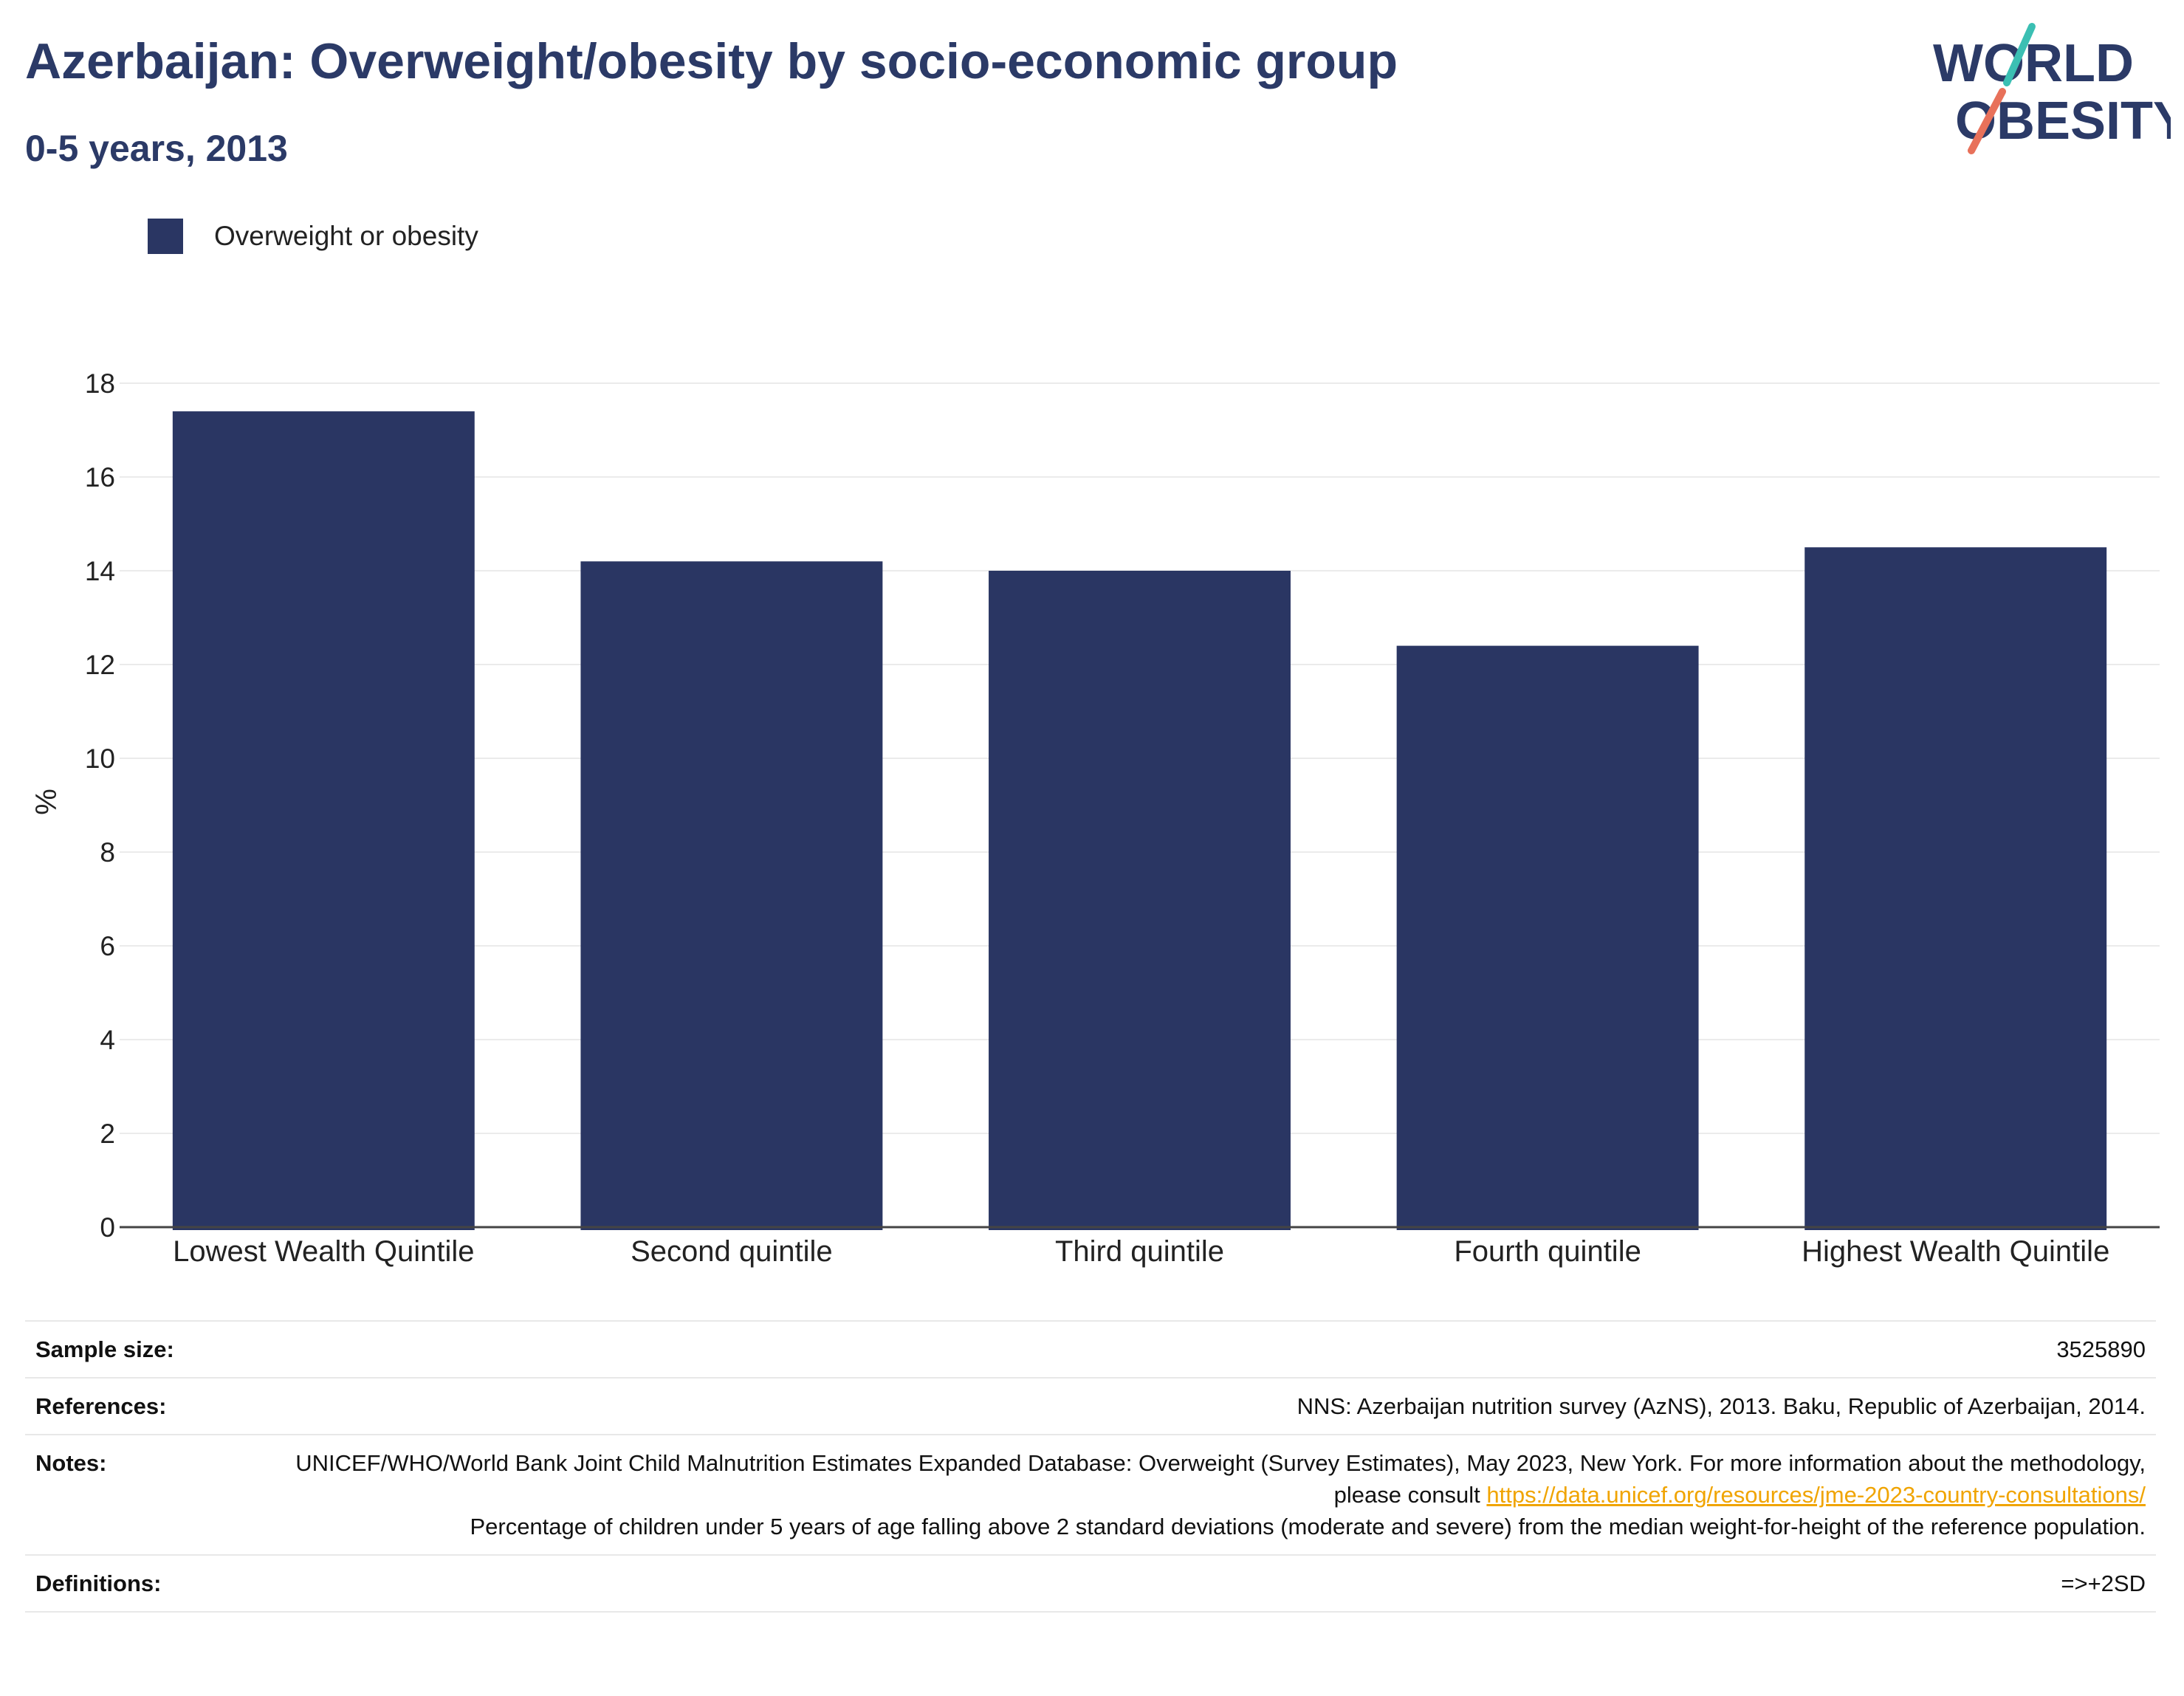  What do you see at coordinates (100, 665) in the screenshot?
I see `y-tick-label: 12` at bounding box center [100, 665].